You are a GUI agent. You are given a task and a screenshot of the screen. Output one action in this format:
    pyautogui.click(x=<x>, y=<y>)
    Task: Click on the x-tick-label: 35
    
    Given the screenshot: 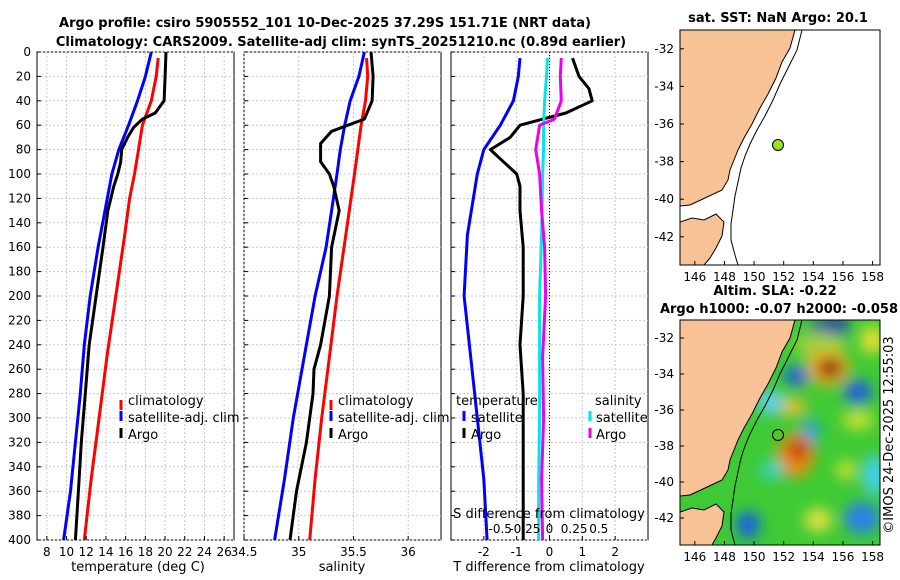 What is the action you would take?
    pyautogui.click(x=298, y=552)
    